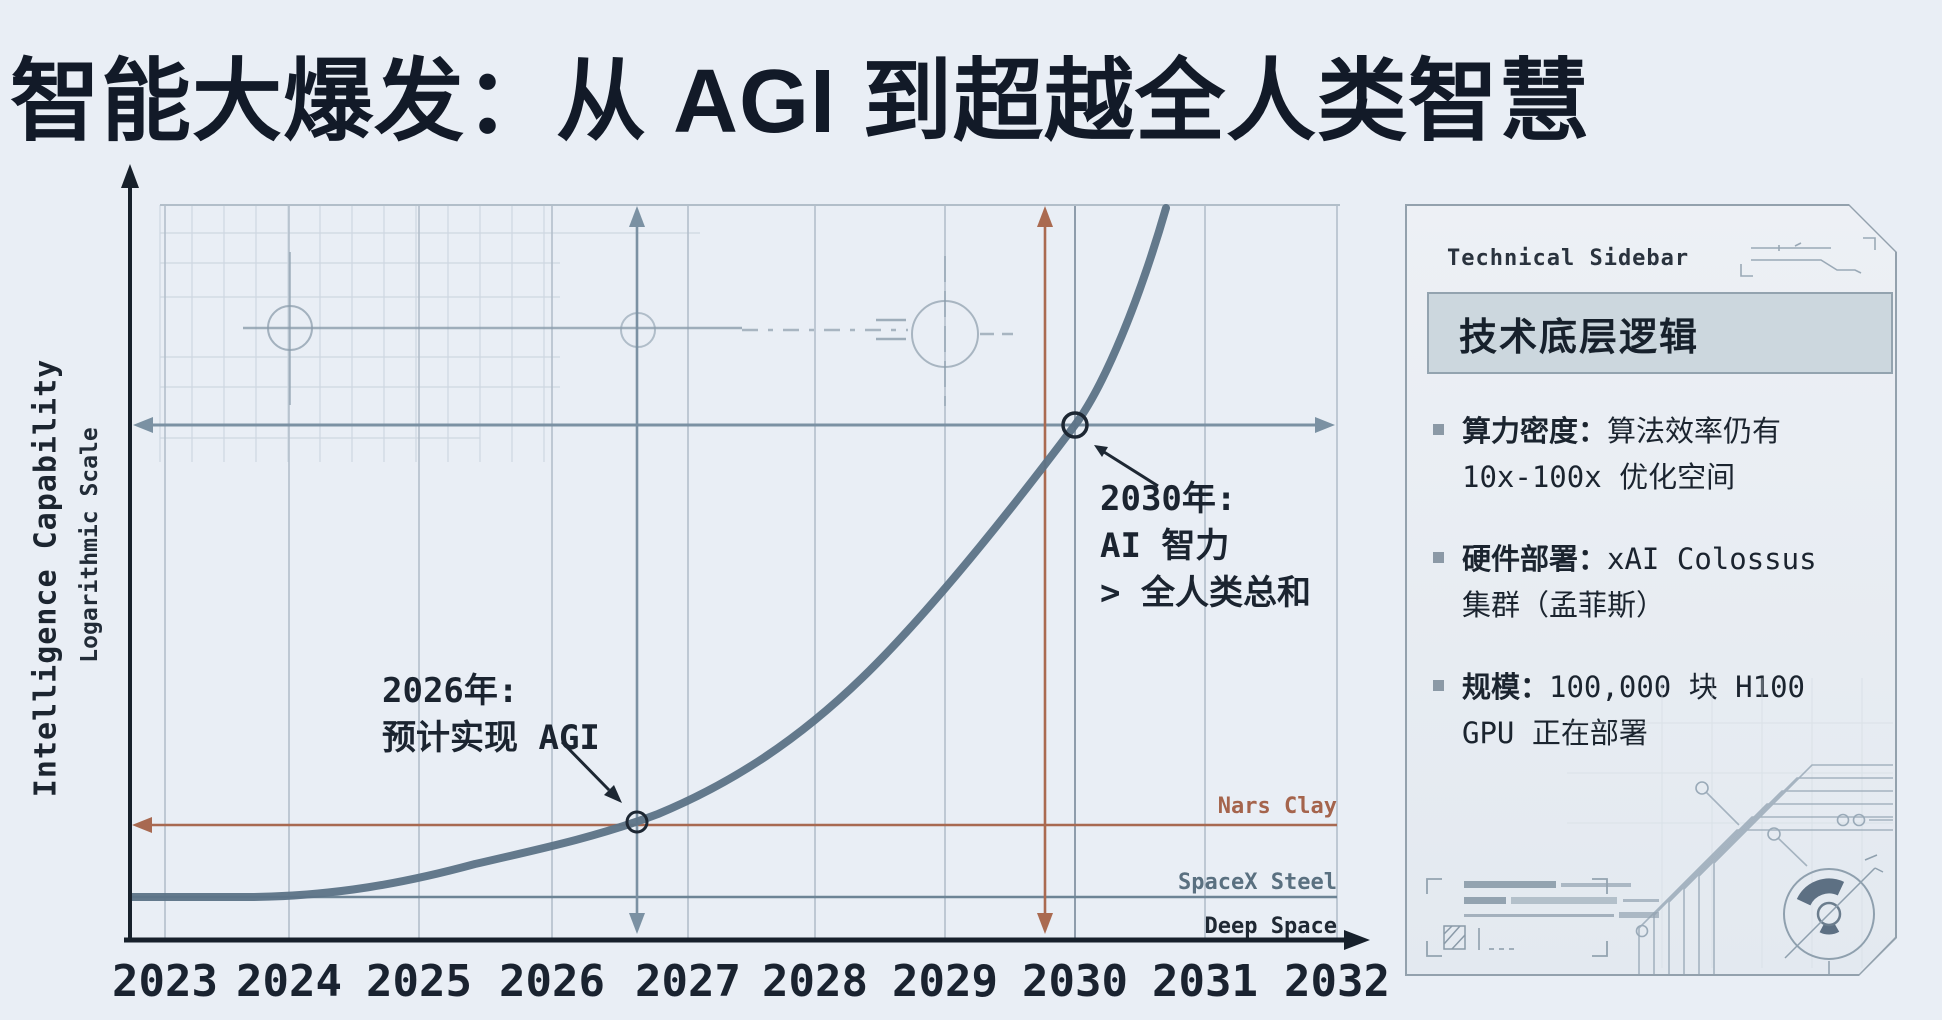 The image size is (1942, 1020). I want to click on level-label-space: Deep Space, so click(1270, 926).